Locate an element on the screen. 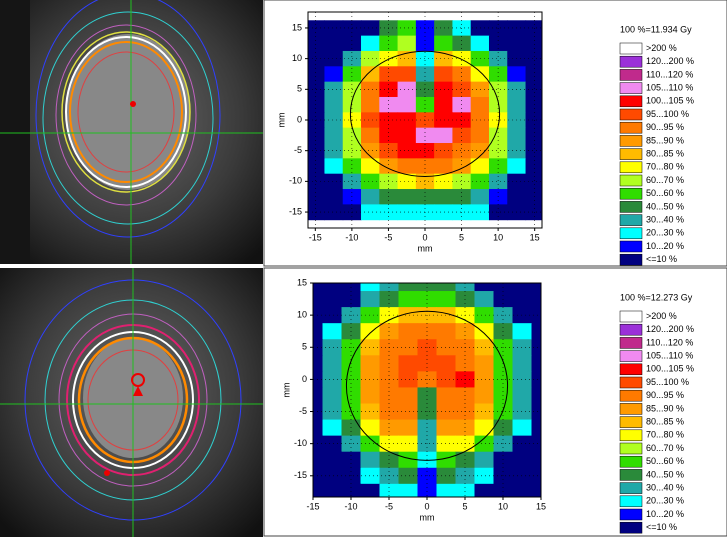 This screenshot has height=537, width=727. legend-label: 100...105 % is located at coordinates (670, 101).